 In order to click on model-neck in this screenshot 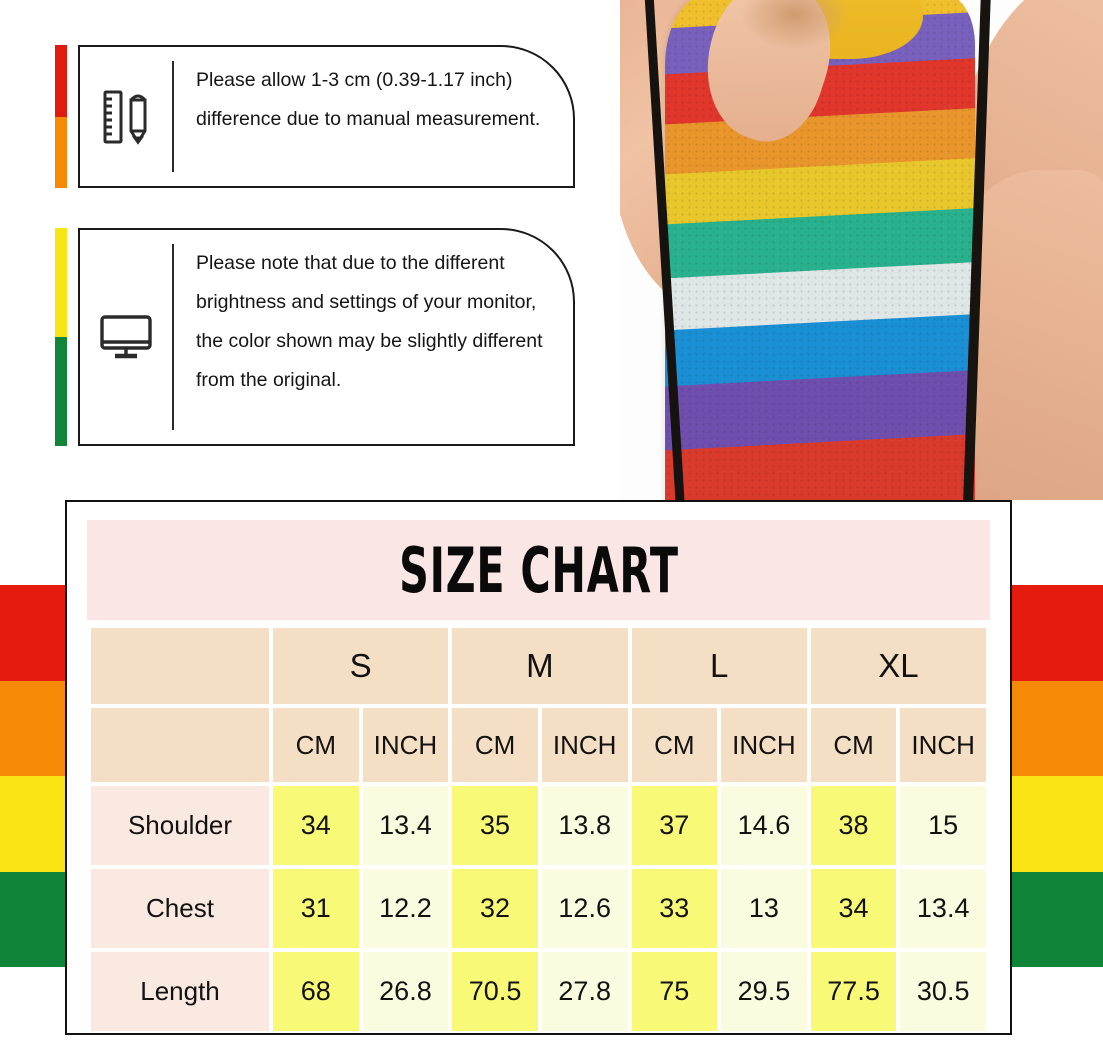, I will do `click(795, 25)`.